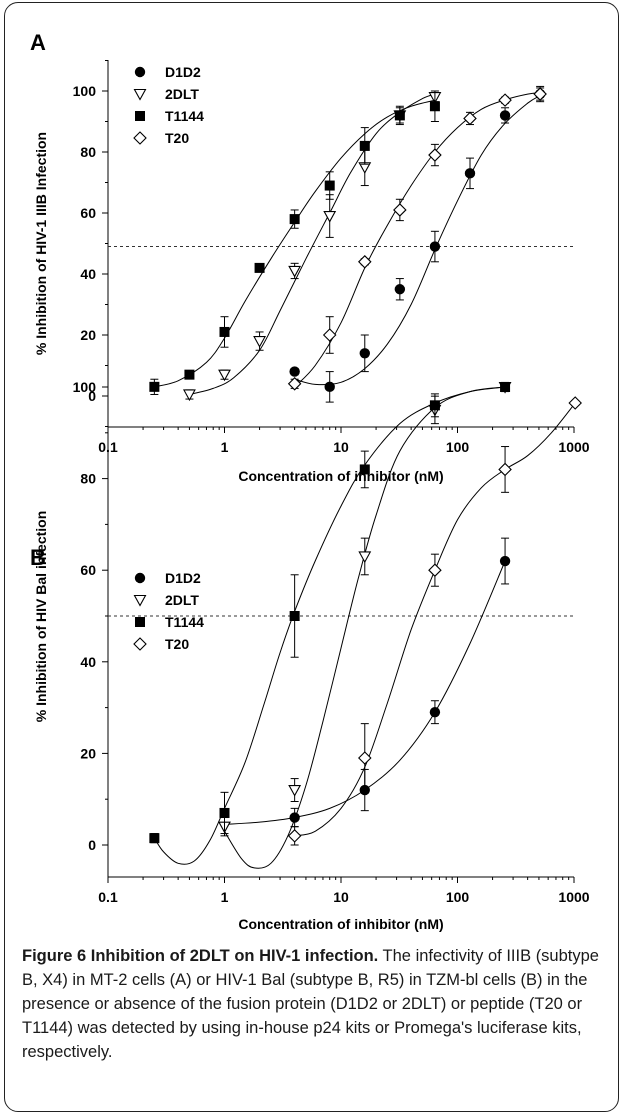 This screenshot has height=1116, width=625. I want to click on series-2dlt: 2DLT, so click(287, 244).